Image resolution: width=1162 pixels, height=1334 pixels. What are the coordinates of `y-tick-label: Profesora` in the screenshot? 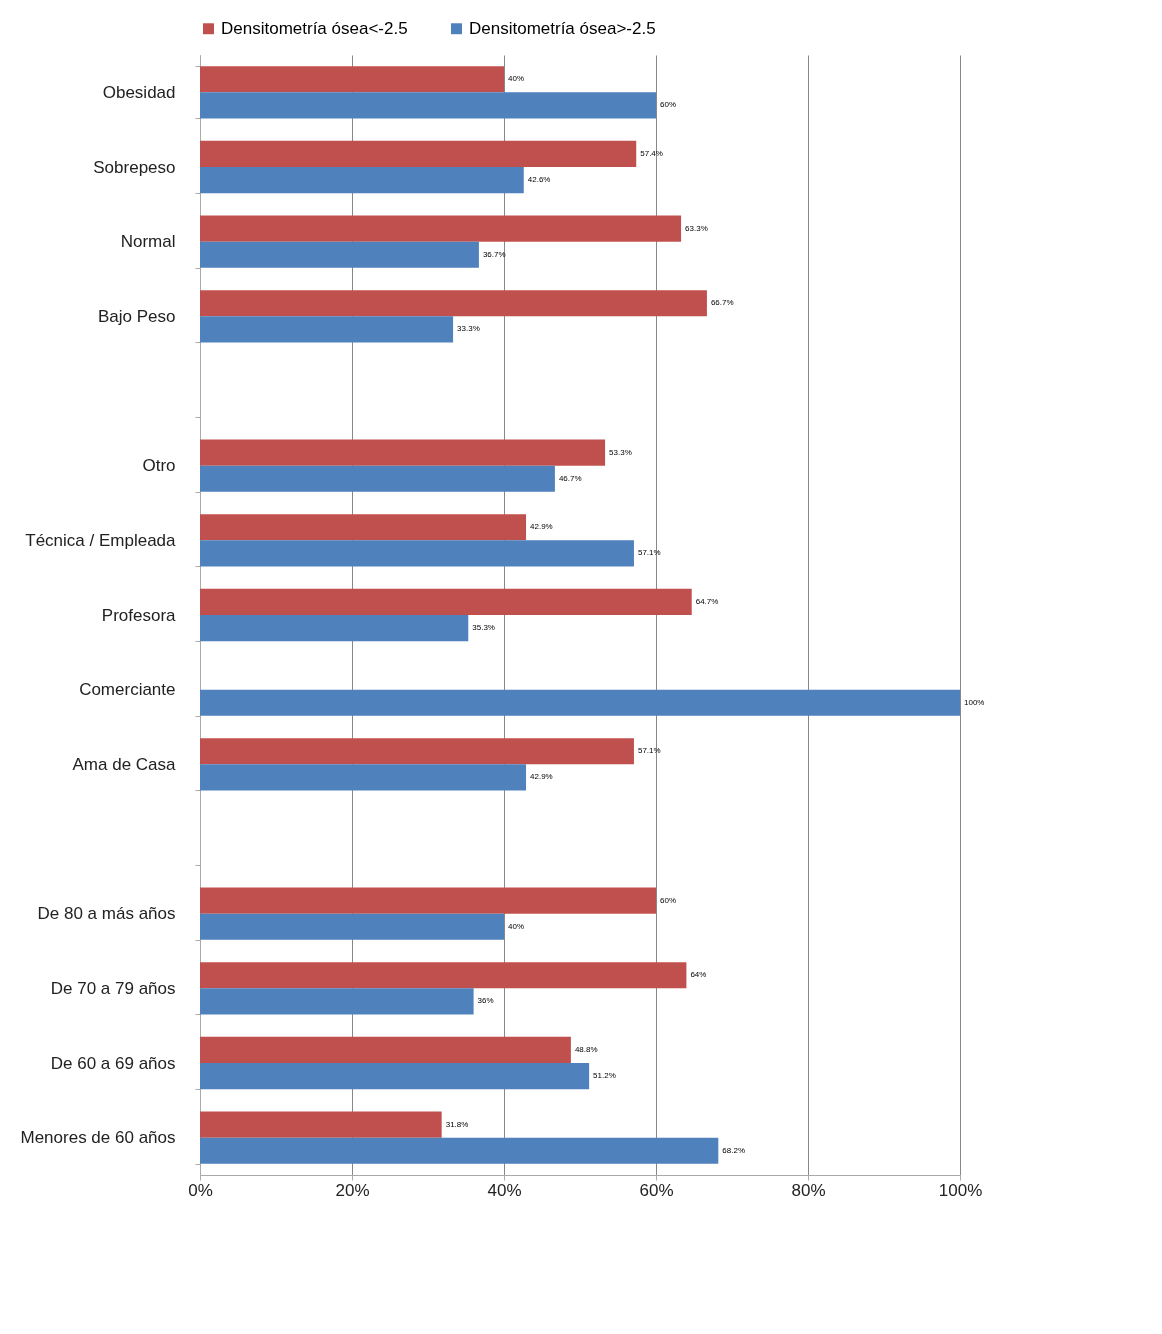 It's located at (139, 615).